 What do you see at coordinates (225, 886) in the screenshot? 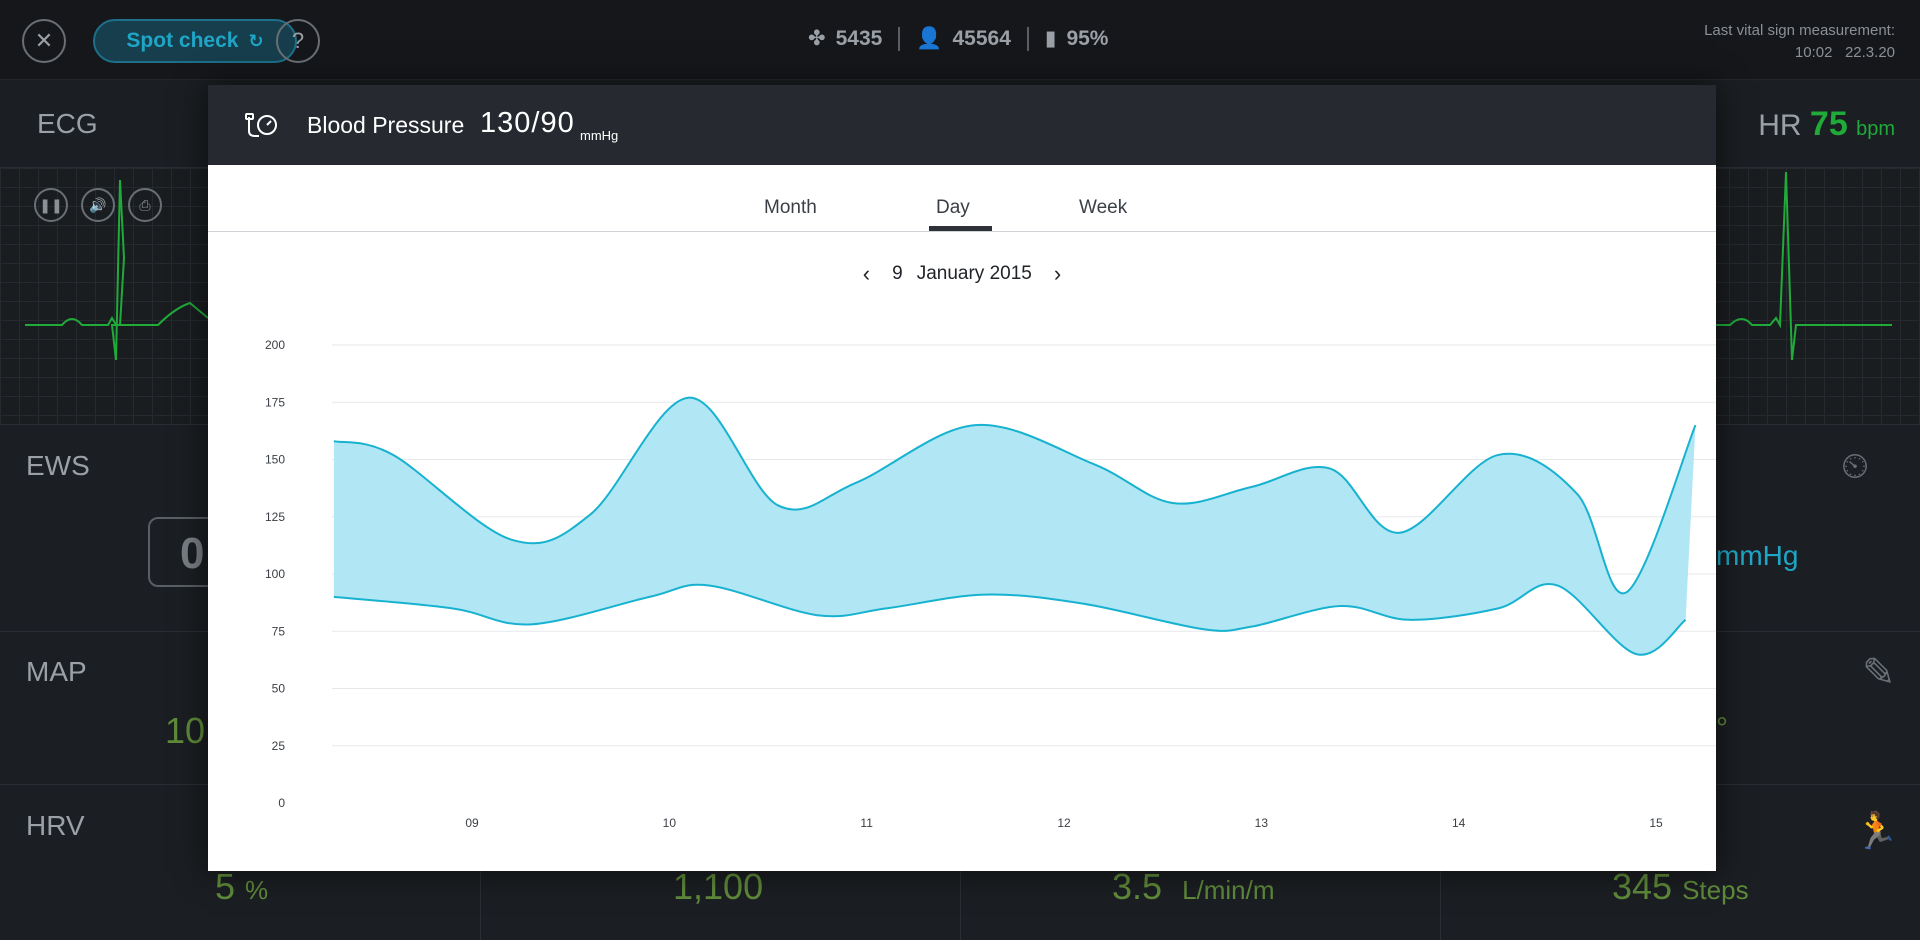
I see `hrv-value: 5` at bounding box center [225, 886].